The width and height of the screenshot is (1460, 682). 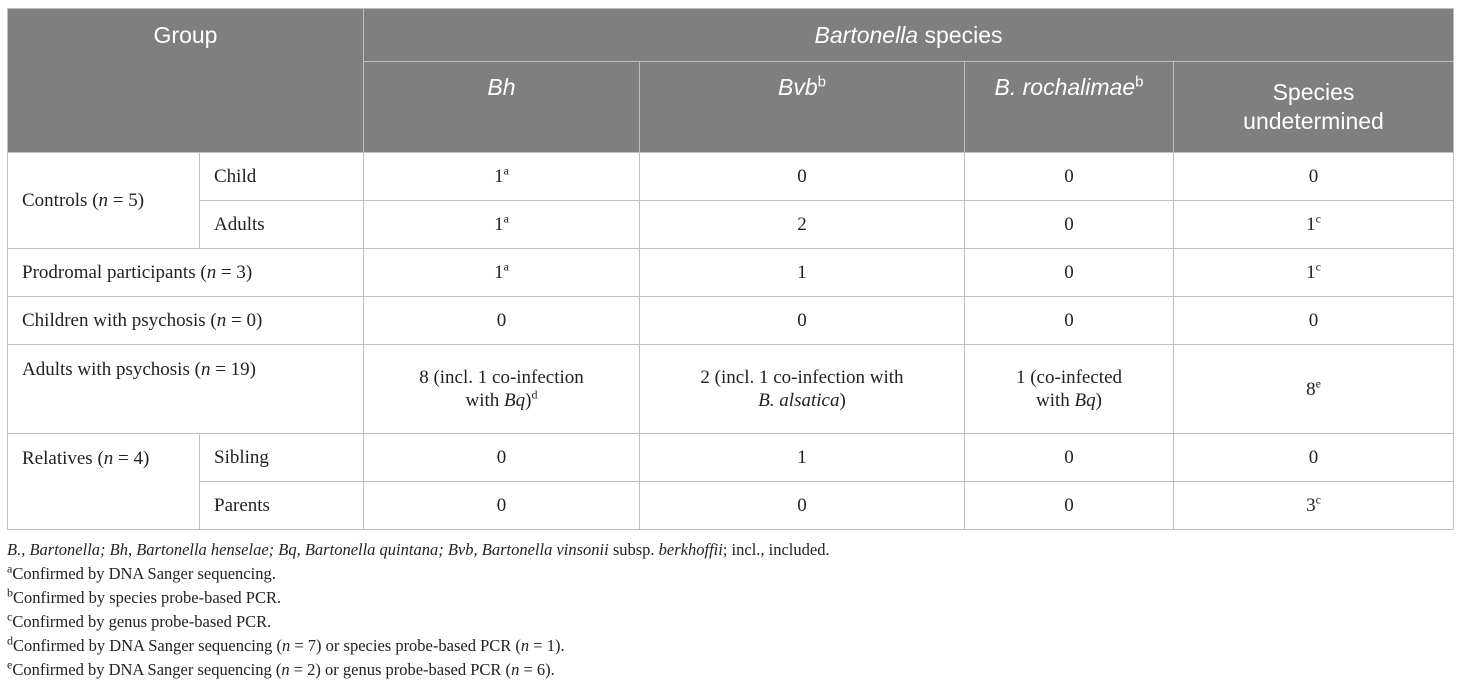 What do you see at coordinates (103, 200) in the screenshot?
I see `row-label-controls: Controls (n = 5)` at bounding box center [103, 200].